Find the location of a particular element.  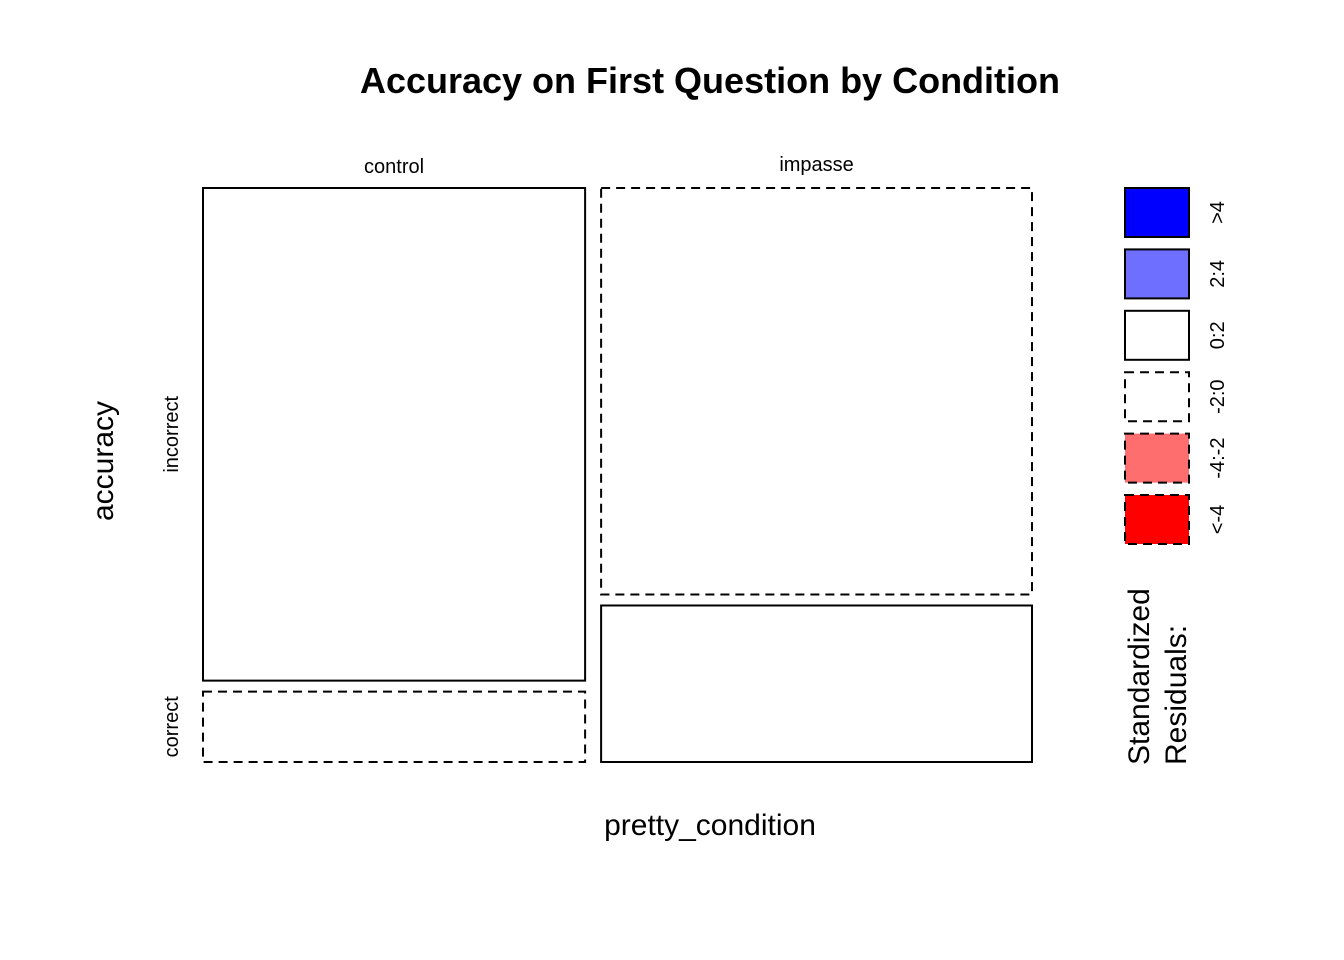

column-labels: control impasse is located at coordinates (609, 166).